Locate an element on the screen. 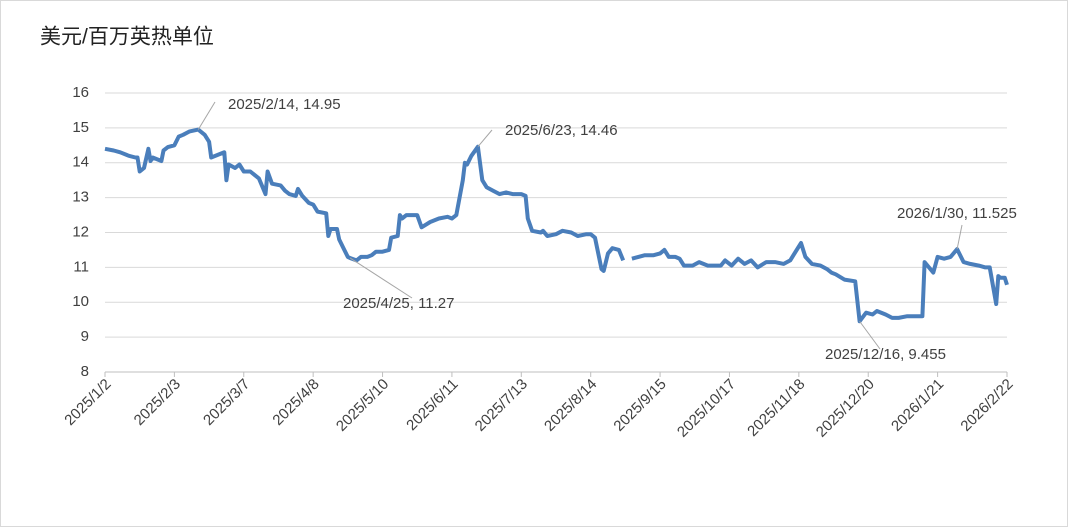 Image resolution: width=1068 pixels, height=527 pixels. y-tick-label: 14 is located at coordinates (80, 162).